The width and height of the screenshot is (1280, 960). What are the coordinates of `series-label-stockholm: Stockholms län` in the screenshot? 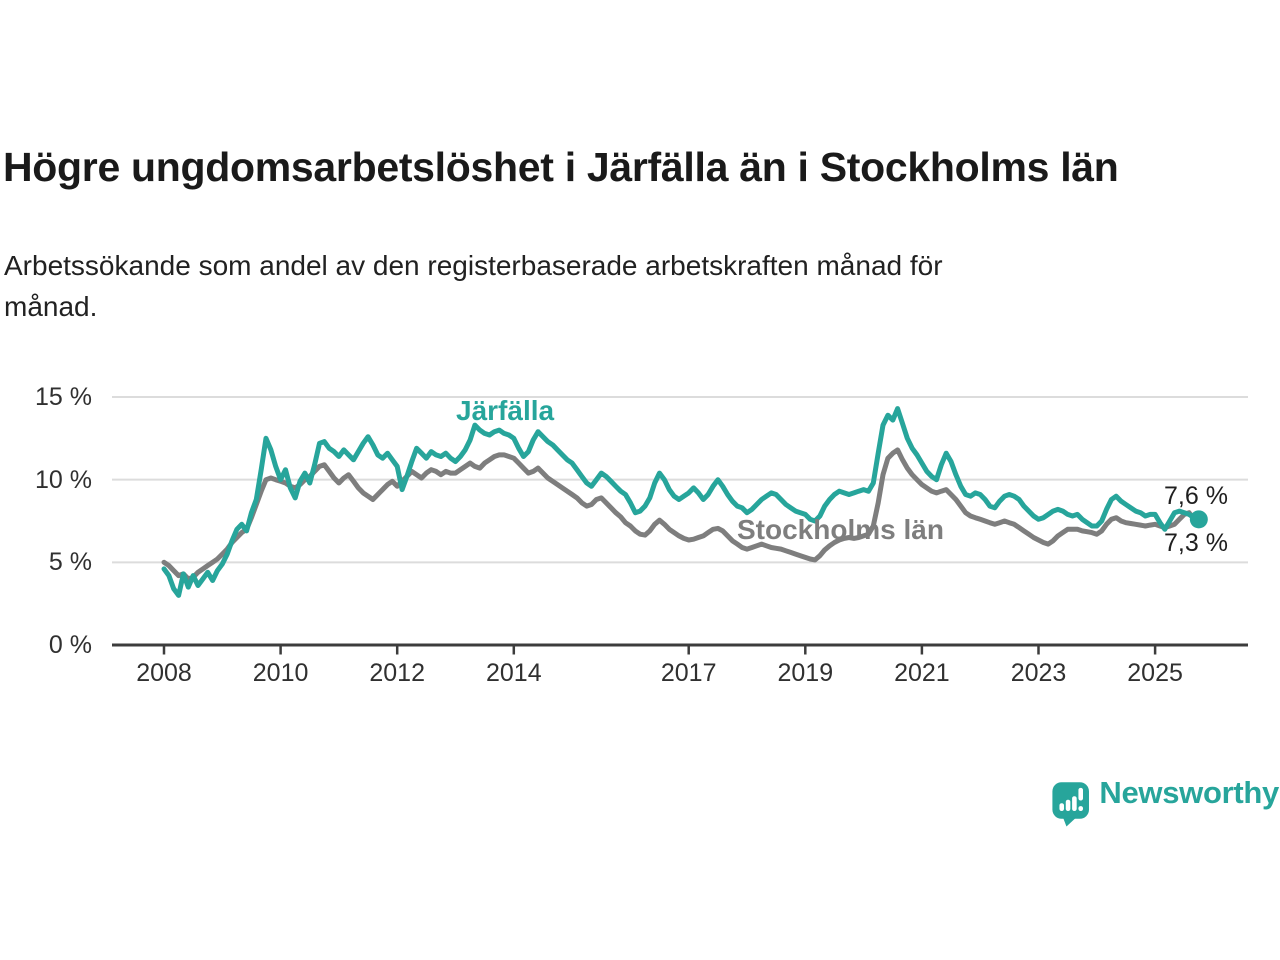 It's located at (840, 529).